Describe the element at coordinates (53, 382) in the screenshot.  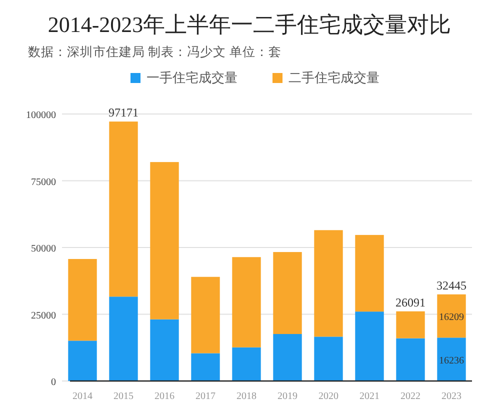
I see `y-tick-label: 0` at that location.